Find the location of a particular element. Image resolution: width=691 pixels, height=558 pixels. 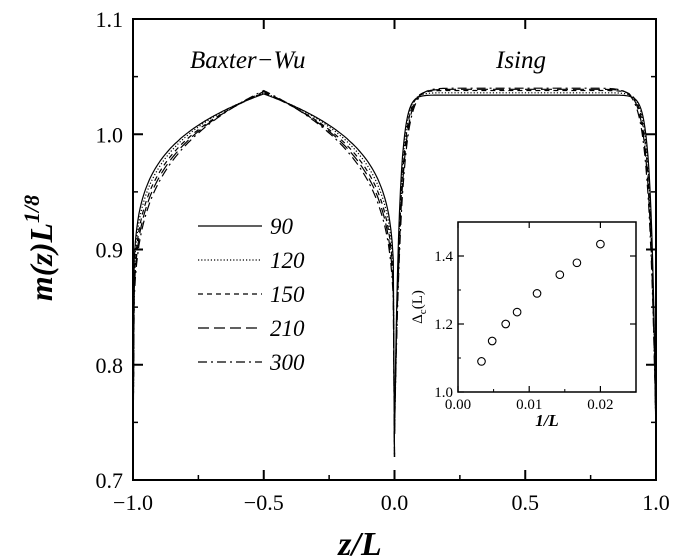

annotation-ising: Ising is located at coordinates (520, 60).